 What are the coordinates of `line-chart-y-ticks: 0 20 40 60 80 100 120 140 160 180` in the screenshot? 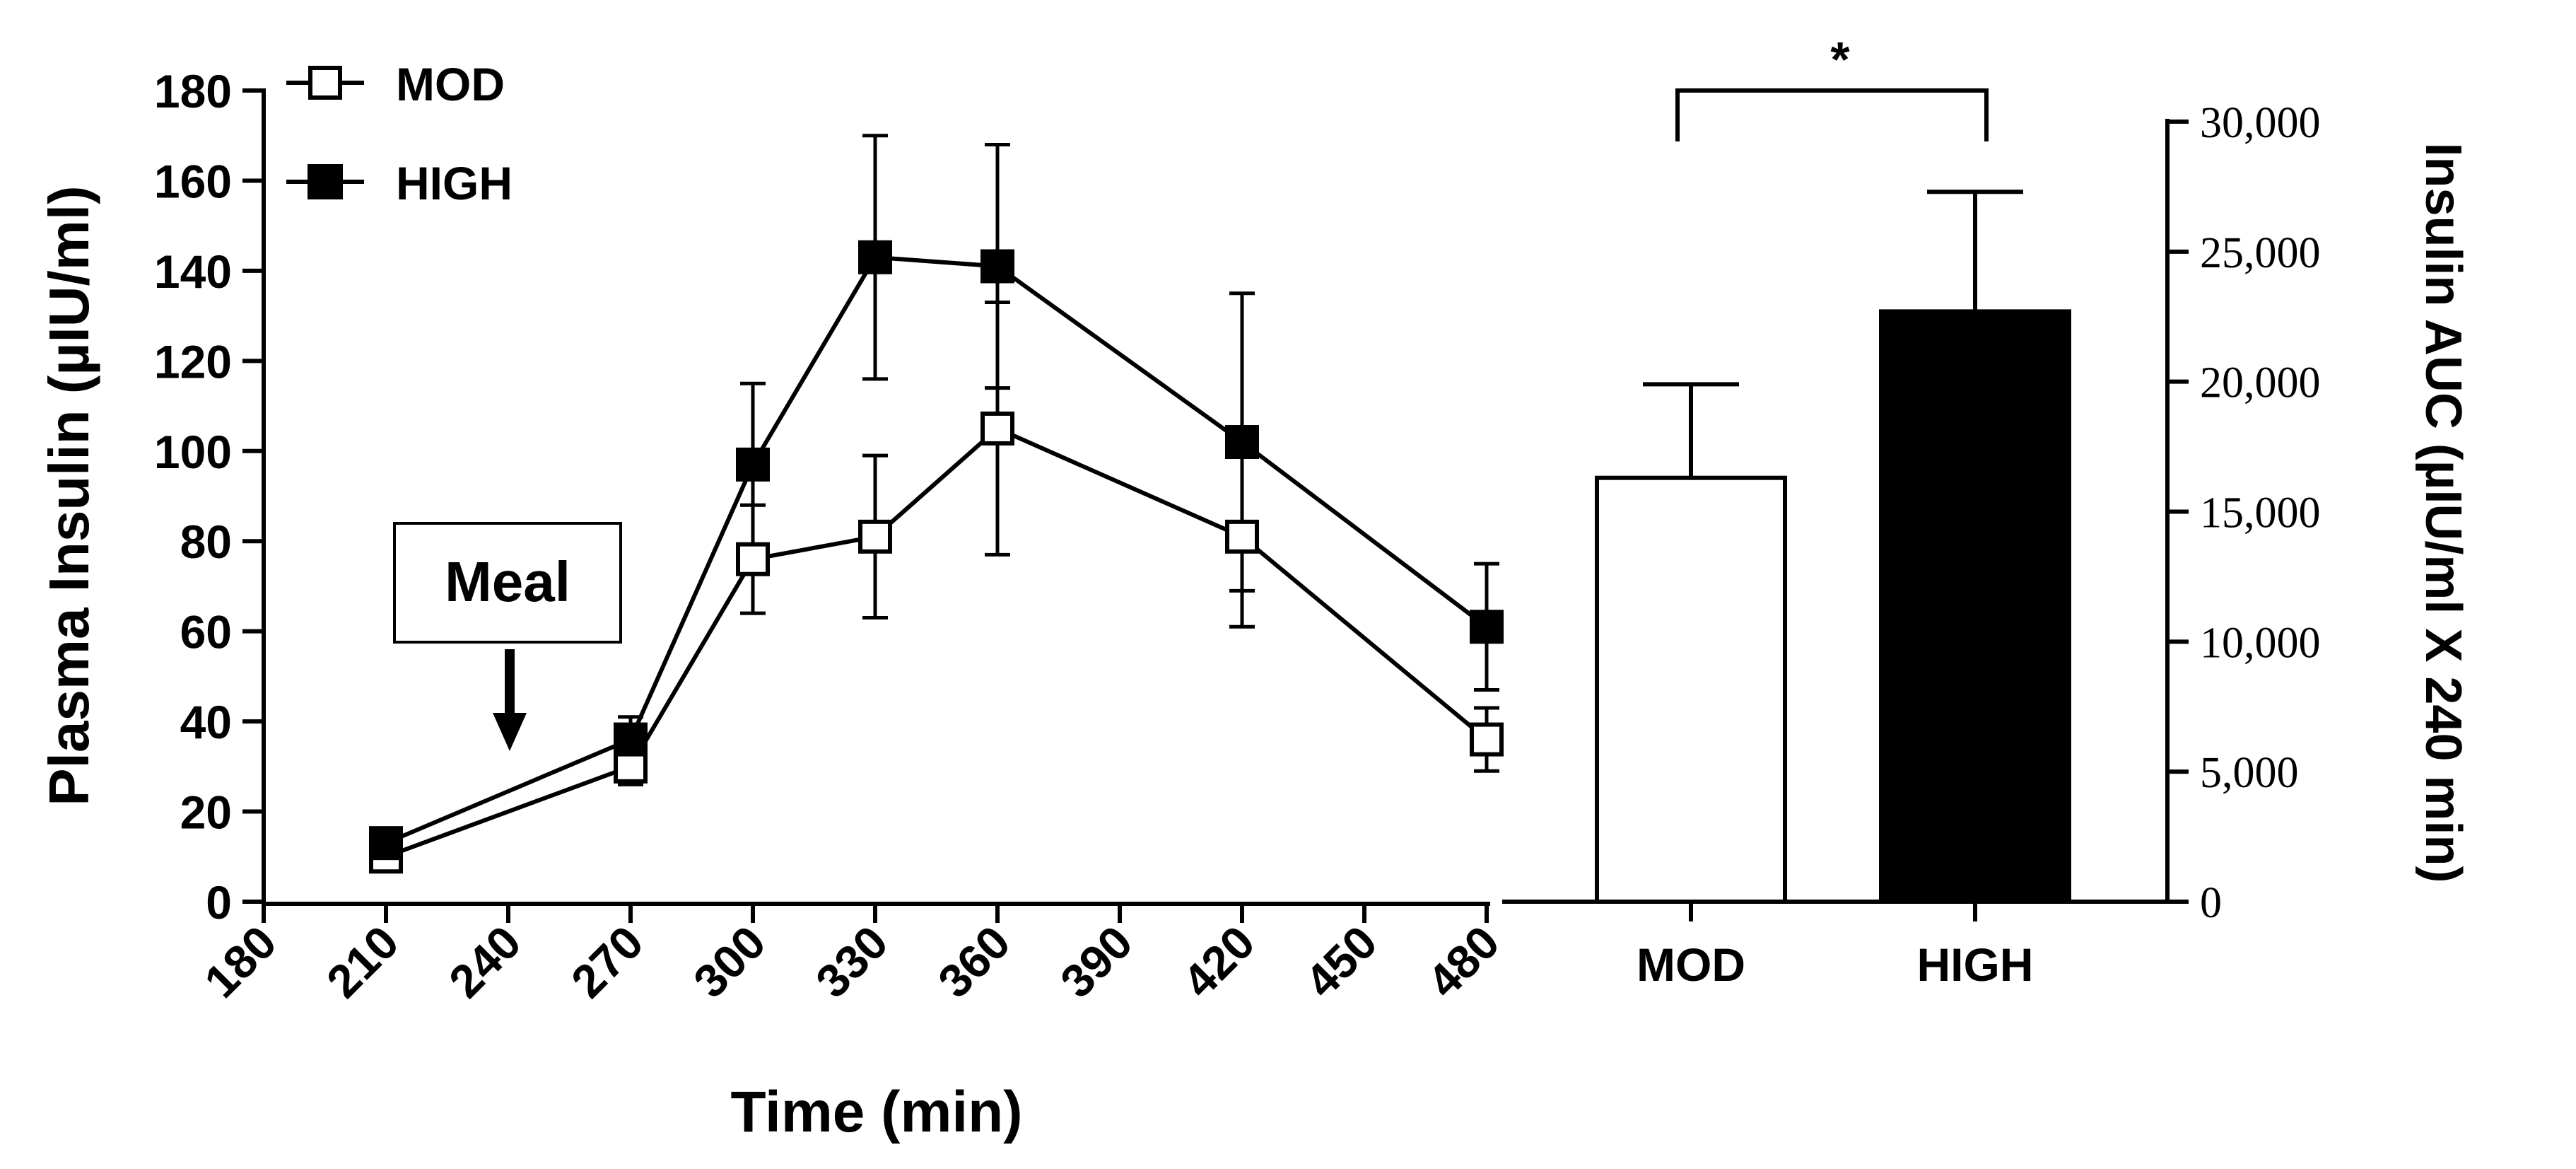 It's located at (209, 497).